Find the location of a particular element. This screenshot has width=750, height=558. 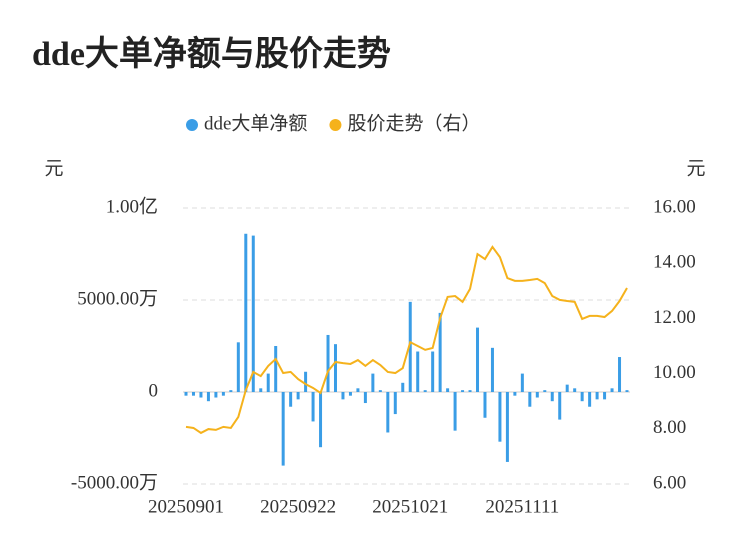

legend-label: 股价走势（右） is located at coordinates (413, 123).